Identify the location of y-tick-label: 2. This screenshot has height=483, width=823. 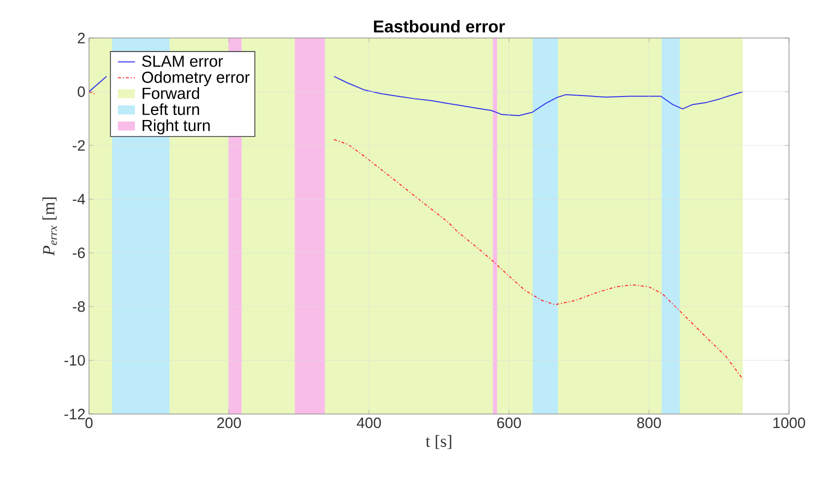
(81, 38).